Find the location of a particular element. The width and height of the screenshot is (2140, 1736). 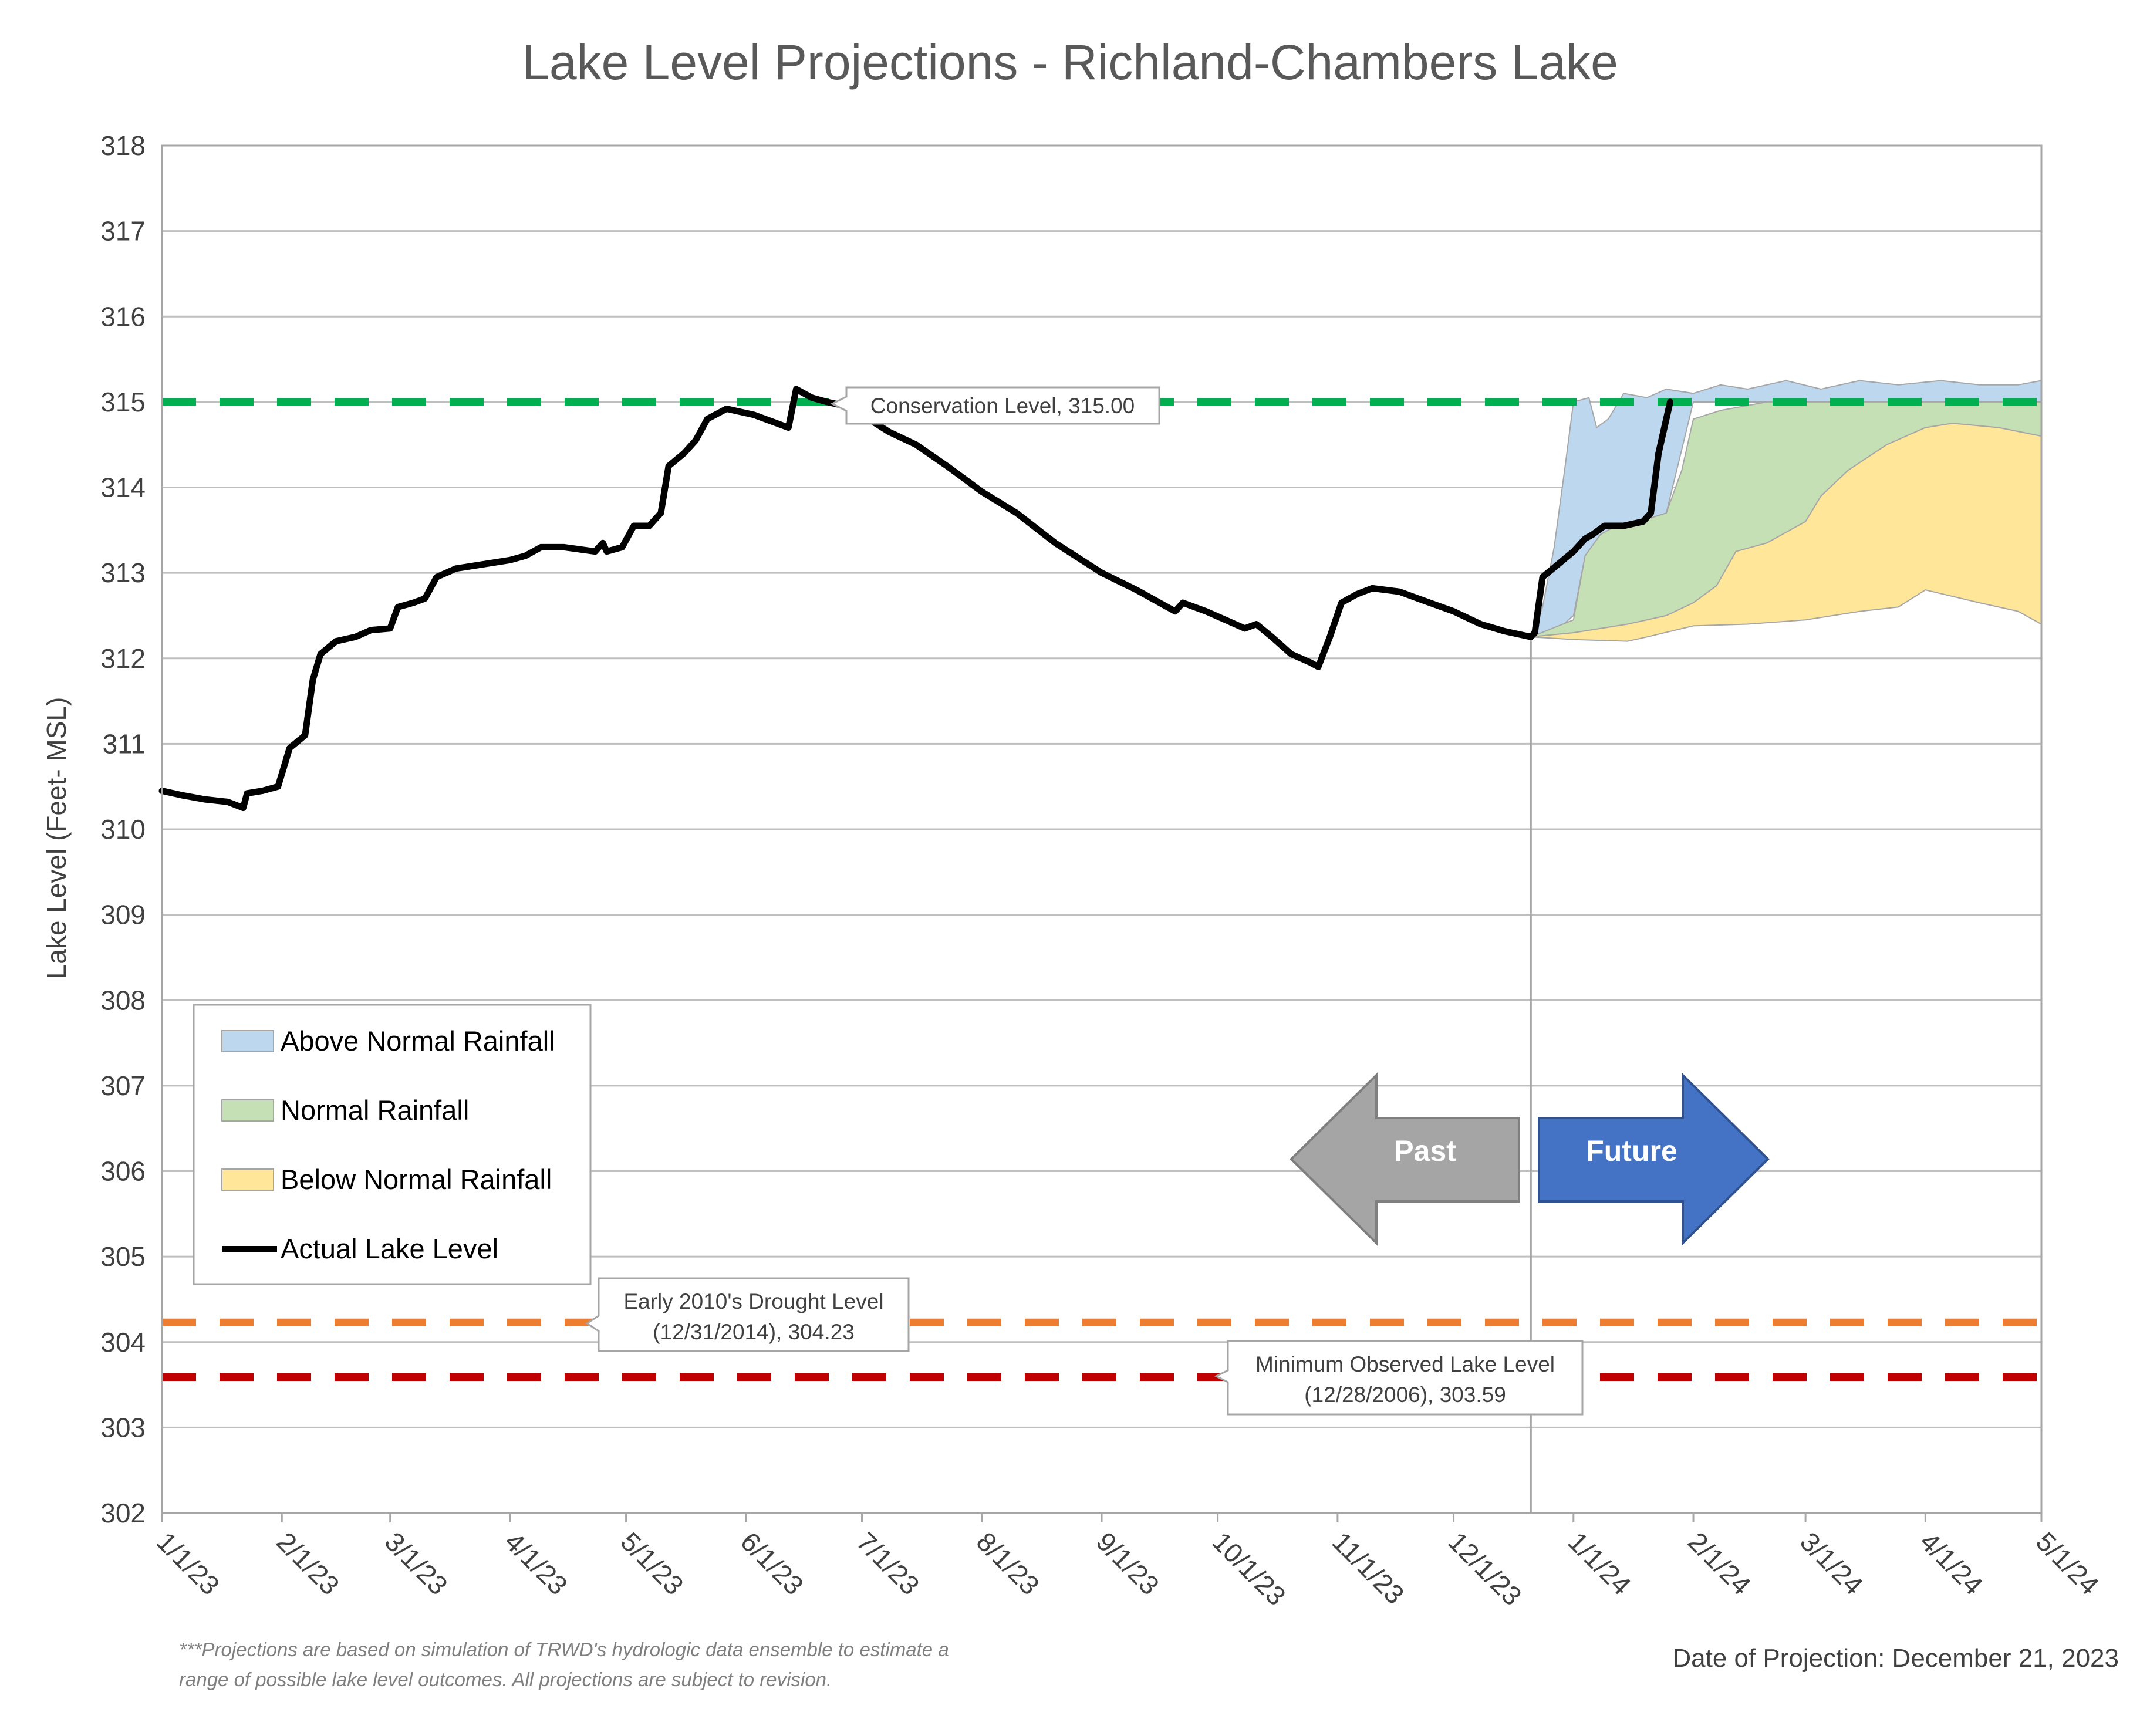

y-tick-label-309: 309 is located at coordinates (123, 915).